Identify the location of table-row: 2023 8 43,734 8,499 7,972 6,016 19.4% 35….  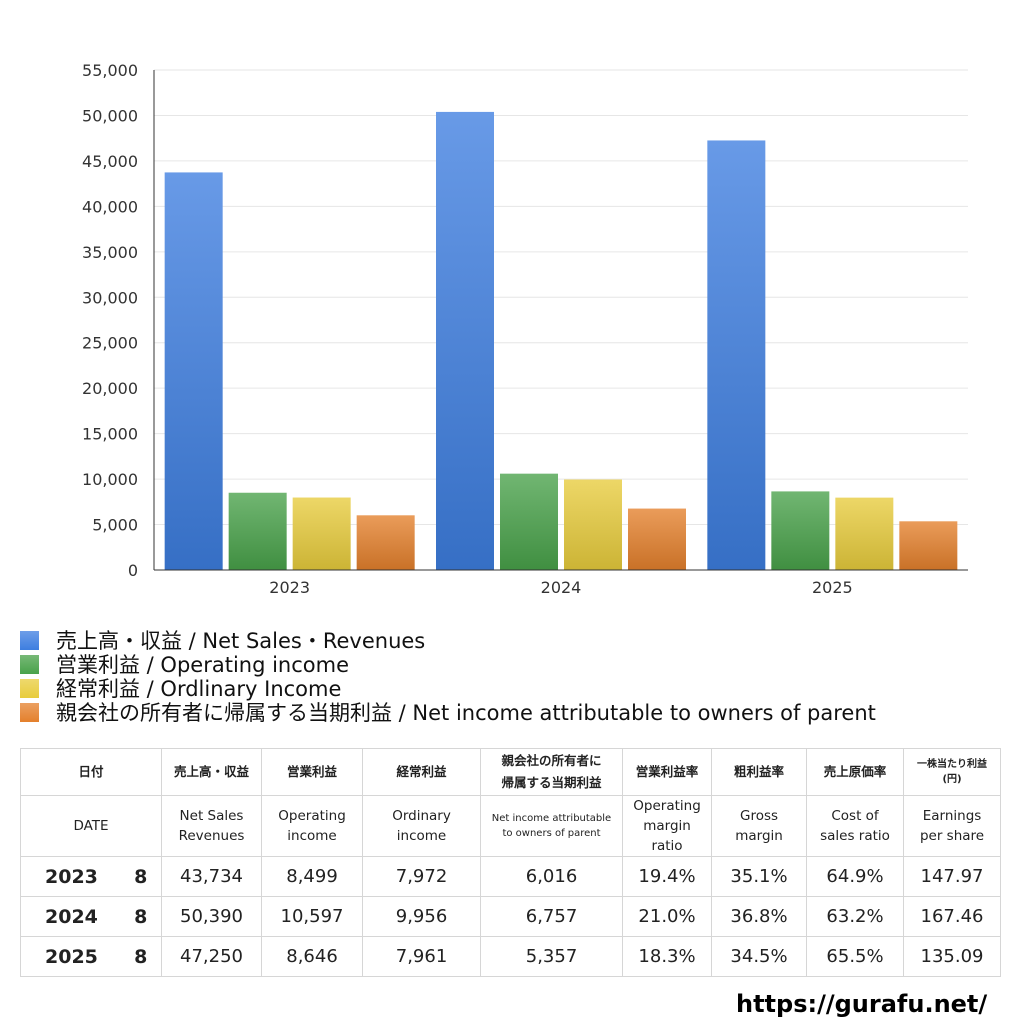
(511, 876).